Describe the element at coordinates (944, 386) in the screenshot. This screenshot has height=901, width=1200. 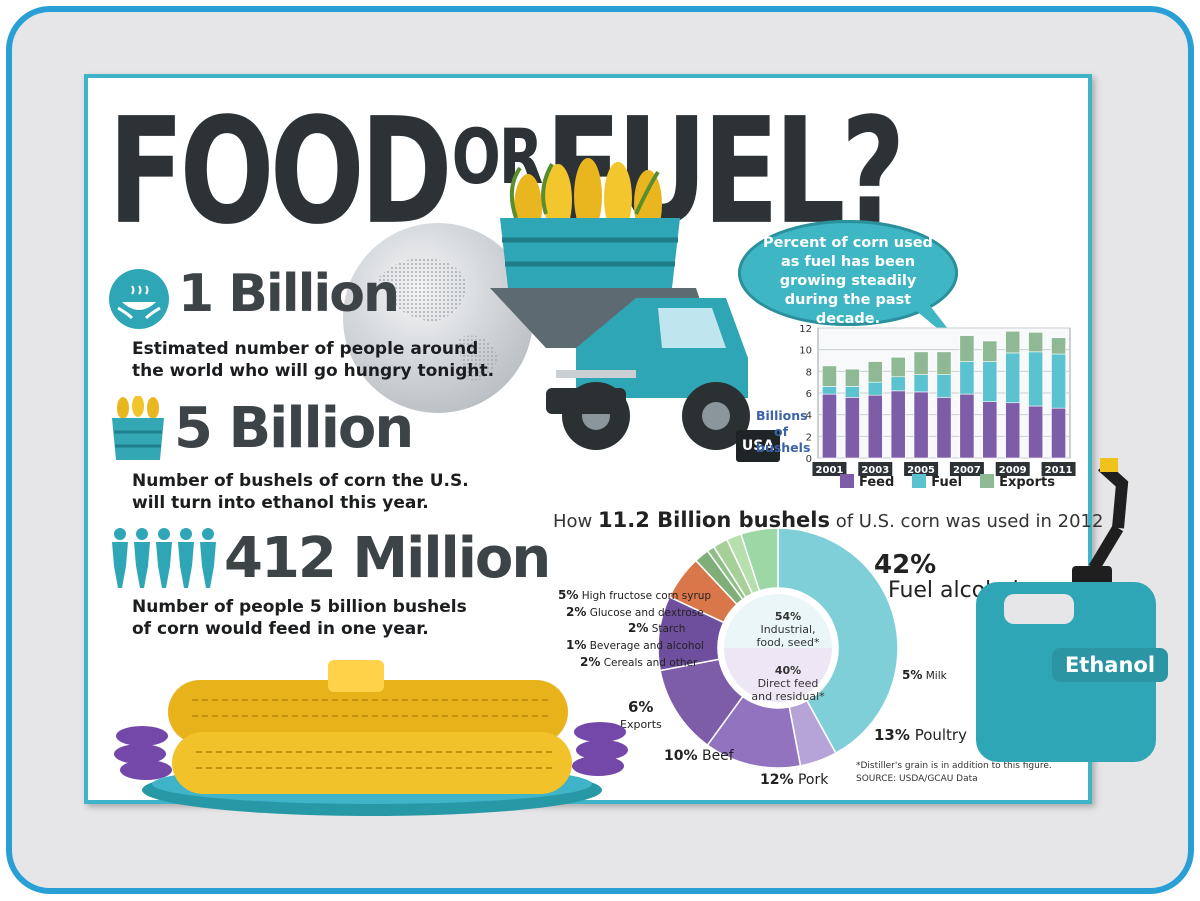
I see `bar-fuel-2006` at that location.